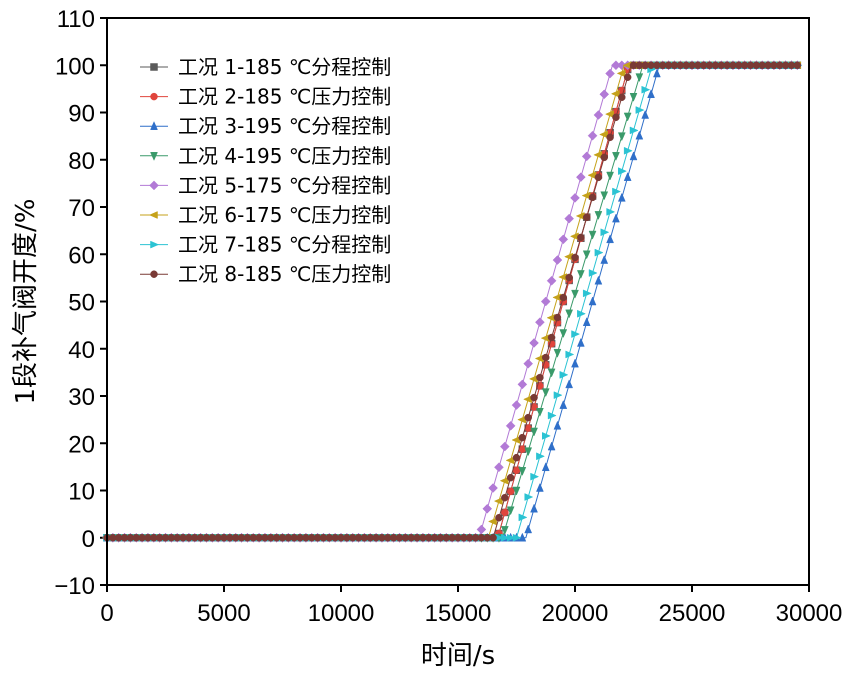 This screenshot has width=862, height=676. I want to click on legend-label: 工况 7-185 ℃分程控制, so click(284, 245).